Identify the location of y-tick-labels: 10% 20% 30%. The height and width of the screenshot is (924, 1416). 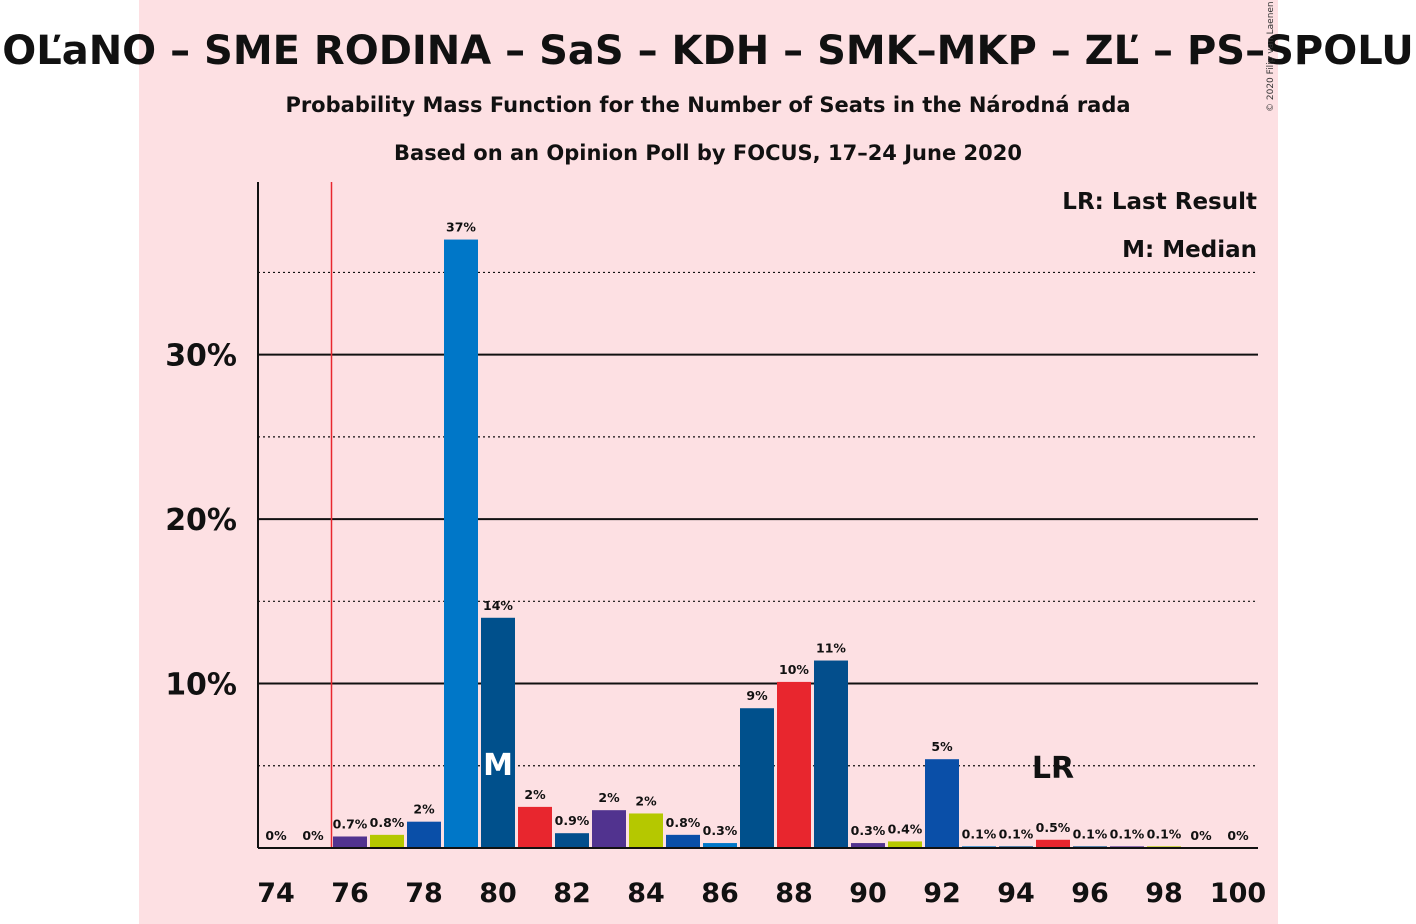
(201, 521).